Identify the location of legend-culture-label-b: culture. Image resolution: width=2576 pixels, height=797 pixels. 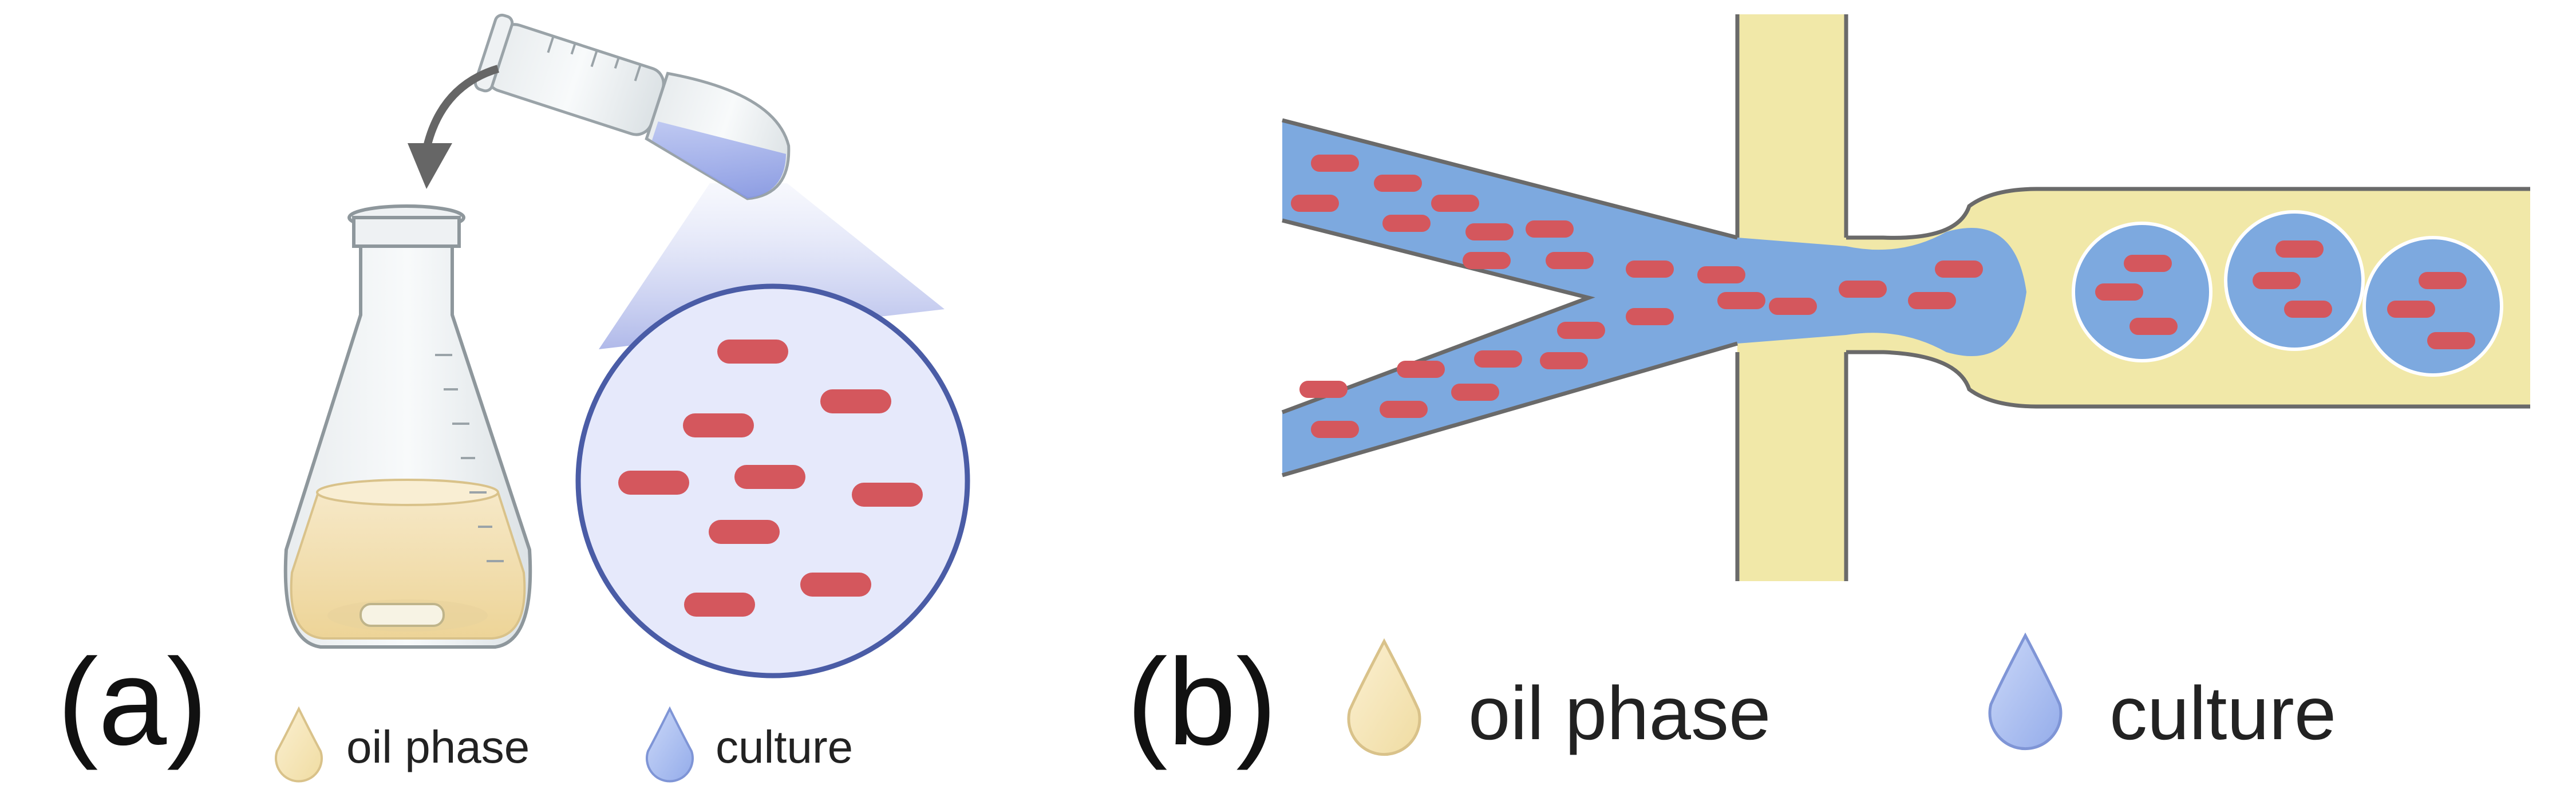
(2223, 713).